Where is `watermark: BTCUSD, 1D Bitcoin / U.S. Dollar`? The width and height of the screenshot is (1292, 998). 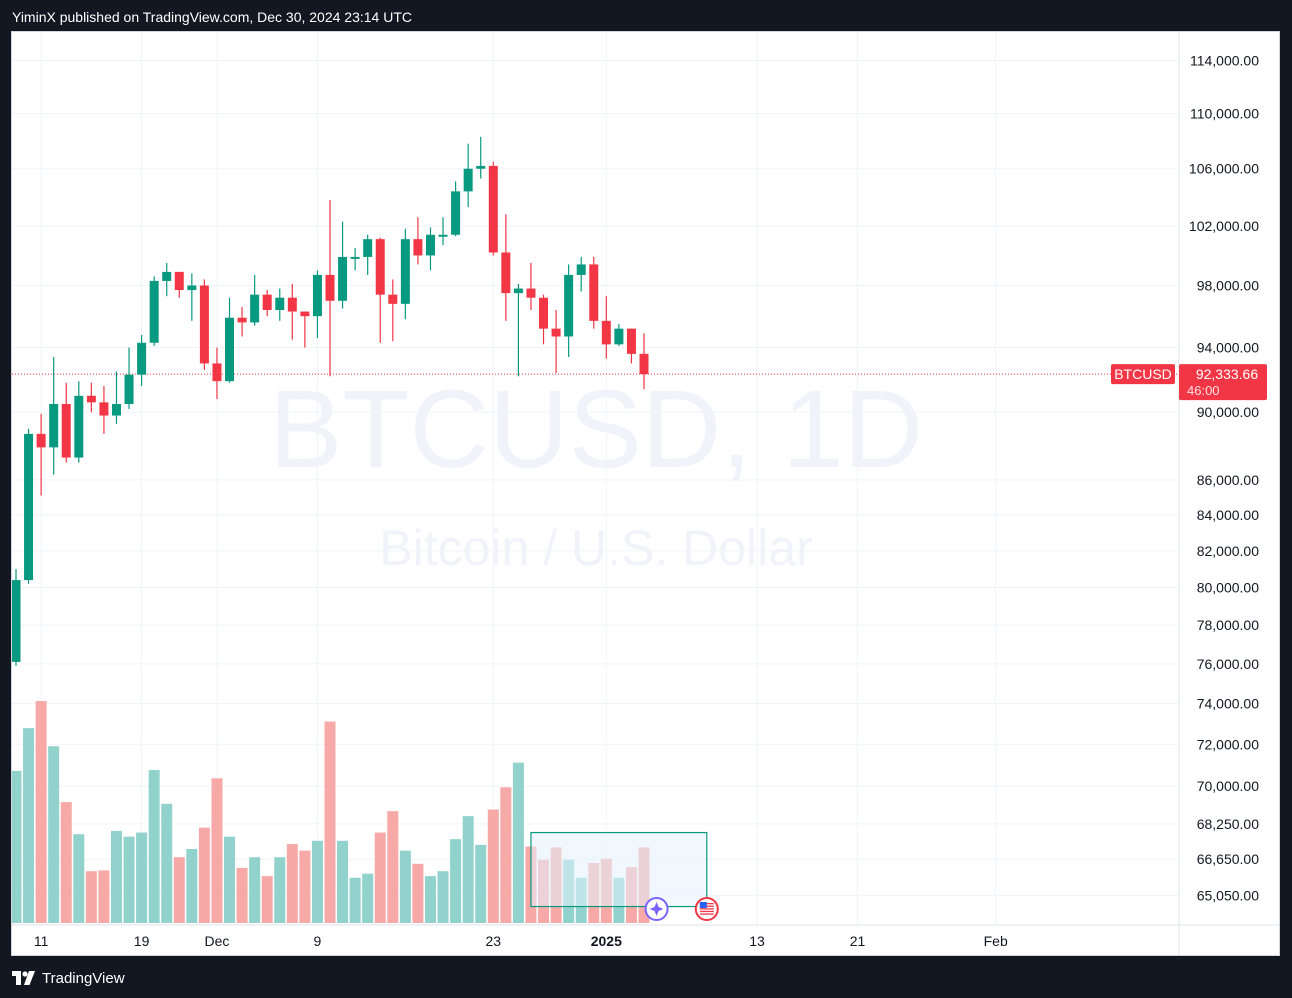 watermark: BTCUSD, 1D Bitcoin / U.S. Dollar is located at coordinates (596, 472).